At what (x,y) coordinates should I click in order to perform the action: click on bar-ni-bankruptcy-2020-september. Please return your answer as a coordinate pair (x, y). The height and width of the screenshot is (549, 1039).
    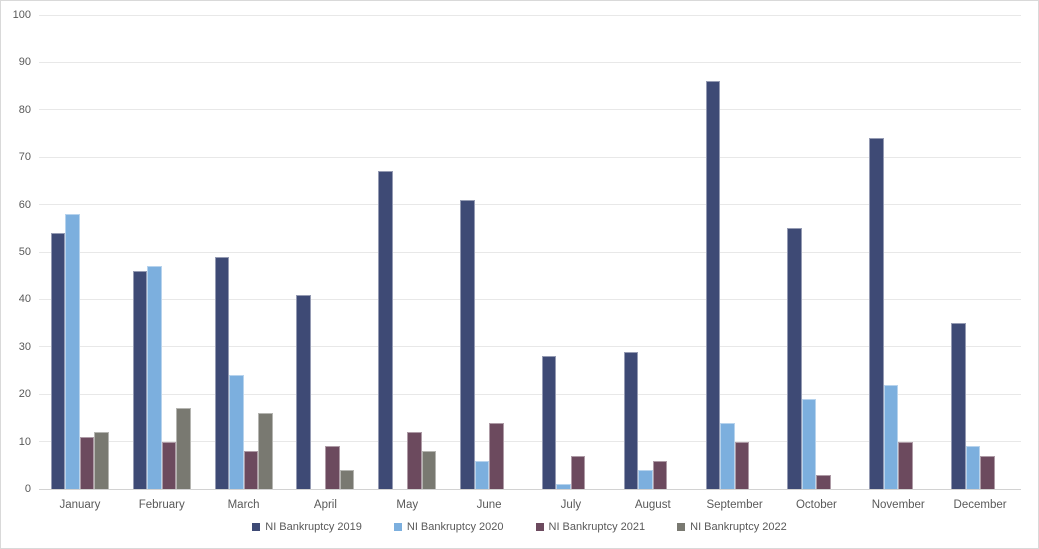
    Looking at the image, I should click on (727, 455).